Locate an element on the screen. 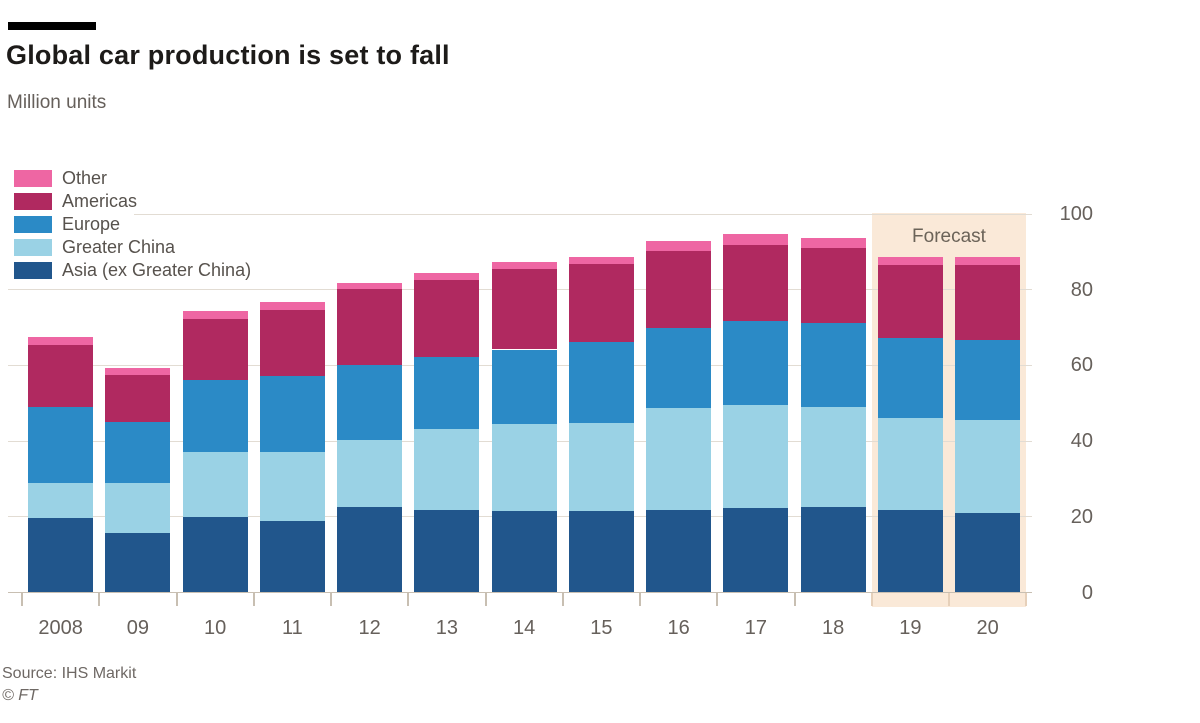 The height and width of the screenshot is (723, 1200). source-note: Source: IHS Markit is located at coordinates (69, 673).